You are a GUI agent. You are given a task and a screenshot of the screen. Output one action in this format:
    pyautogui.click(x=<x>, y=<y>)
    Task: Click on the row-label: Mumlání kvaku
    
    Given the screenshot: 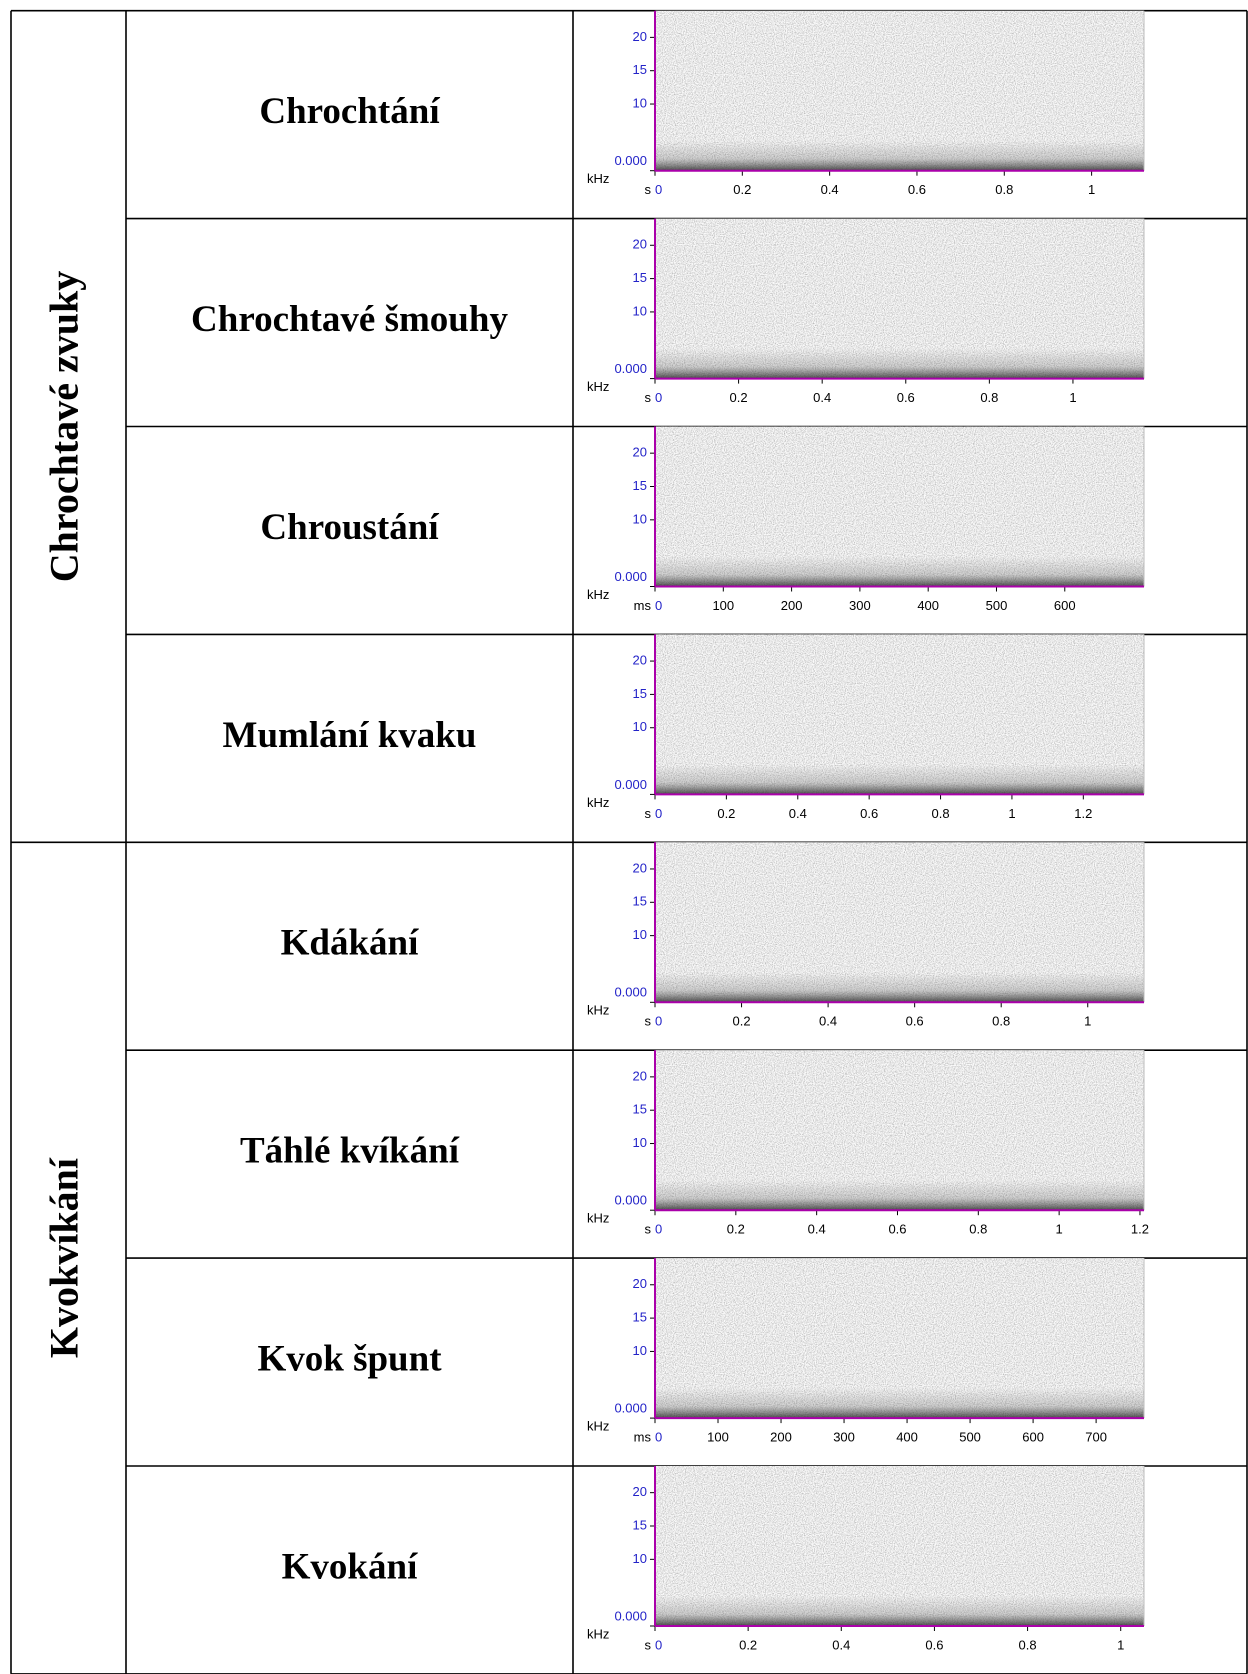 What is the action you would take?
    pyautogui.click(x=350, y=735)
    